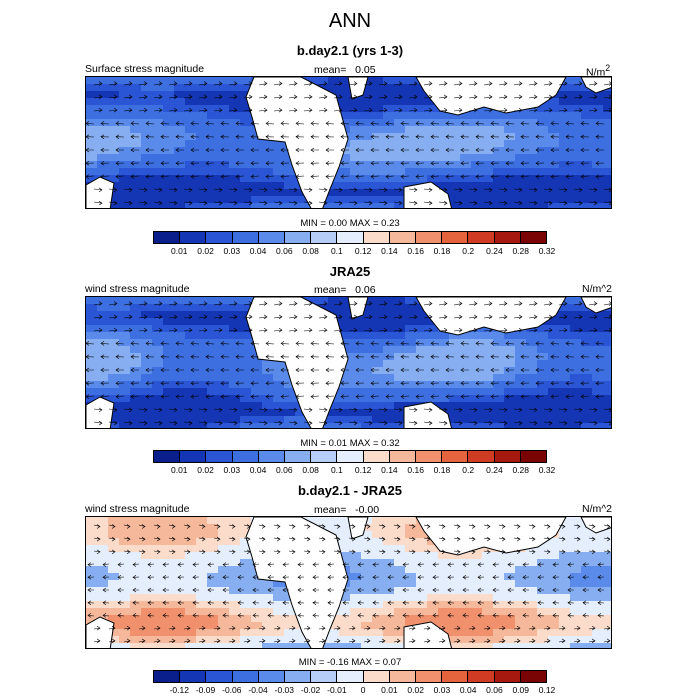 This screenshot has height=700, width=700. What do you see at coordinates (345, 290) in the screenshot?
I see `panel-2-mean-label: mean= 0.06` at bounding box center [345, 290].